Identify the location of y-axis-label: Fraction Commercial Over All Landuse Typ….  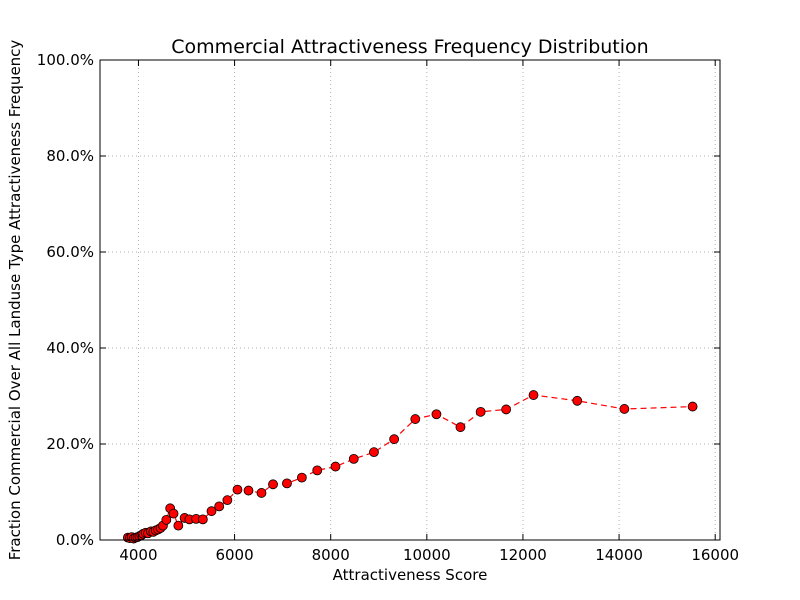
(15, 300).